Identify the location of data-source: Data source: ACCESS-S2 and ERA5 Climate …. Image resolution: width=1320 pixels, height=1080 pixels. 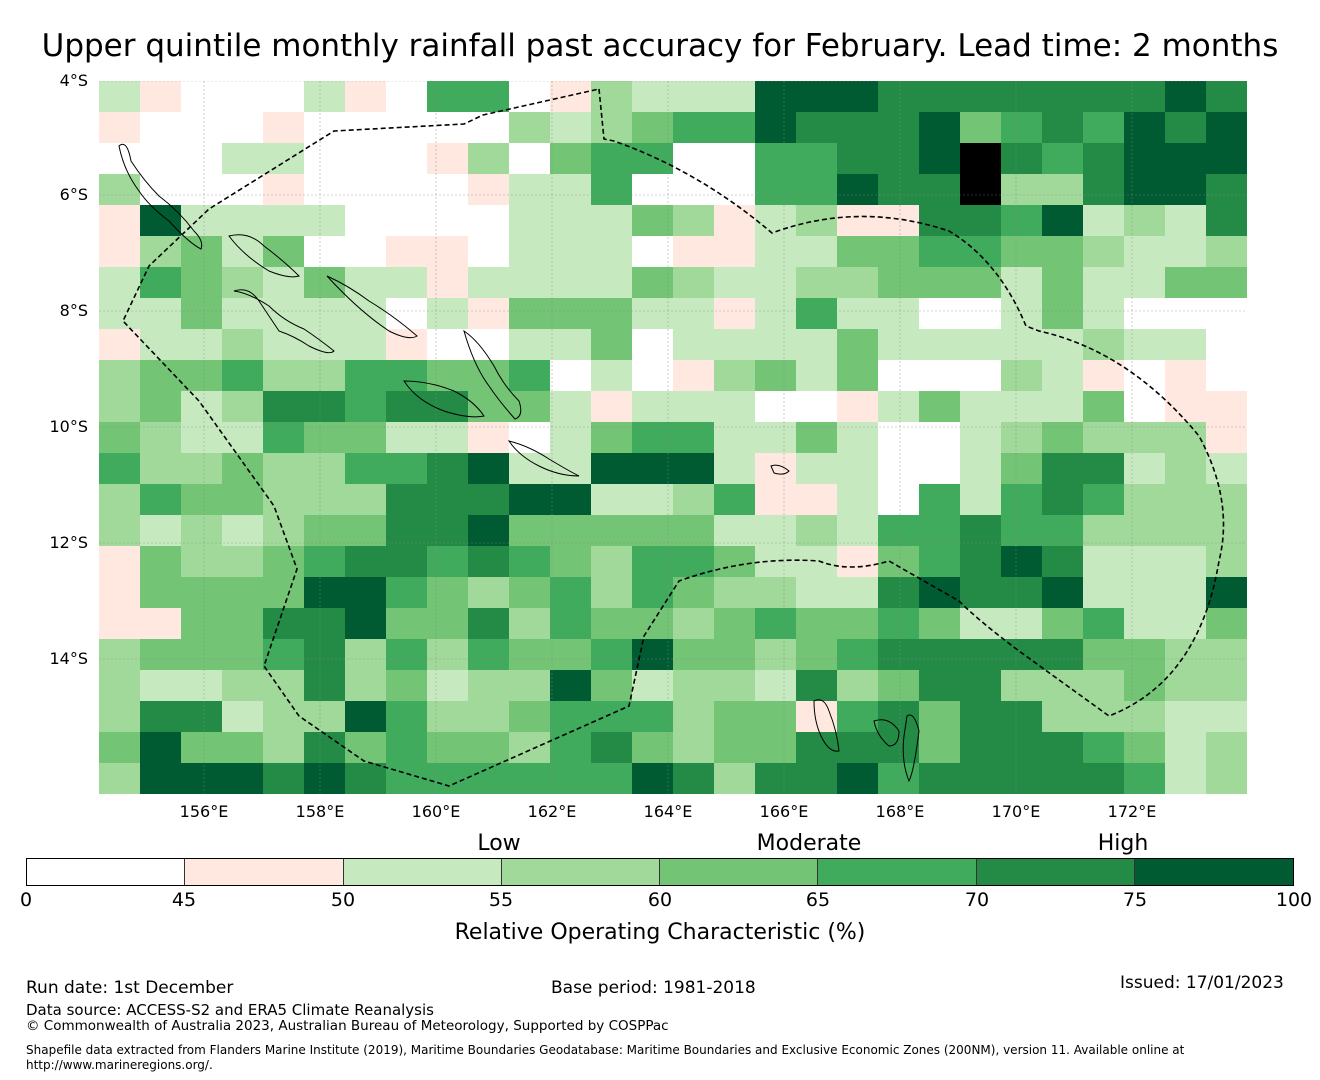
(230, 1010).